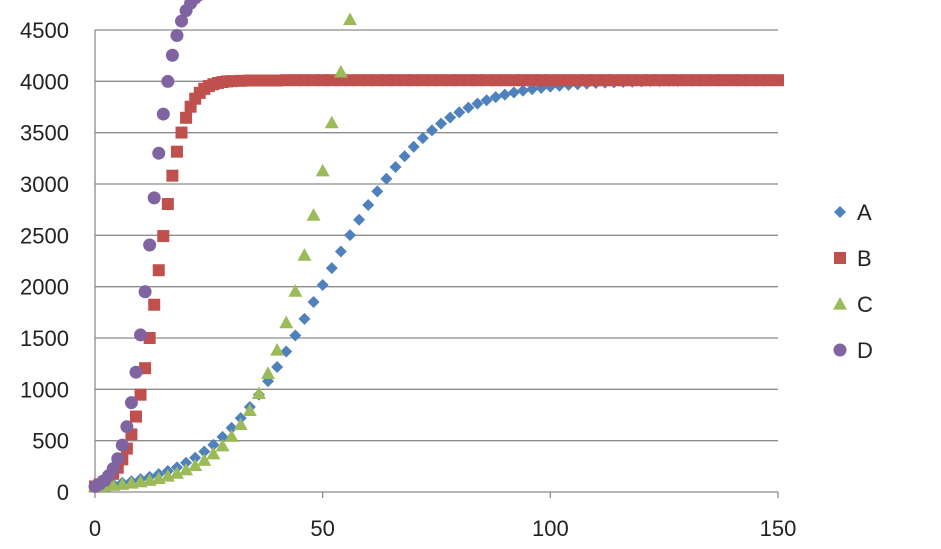 This screenshot has height=549, width=941. I want to click on legend-marker, so click(840, 303).